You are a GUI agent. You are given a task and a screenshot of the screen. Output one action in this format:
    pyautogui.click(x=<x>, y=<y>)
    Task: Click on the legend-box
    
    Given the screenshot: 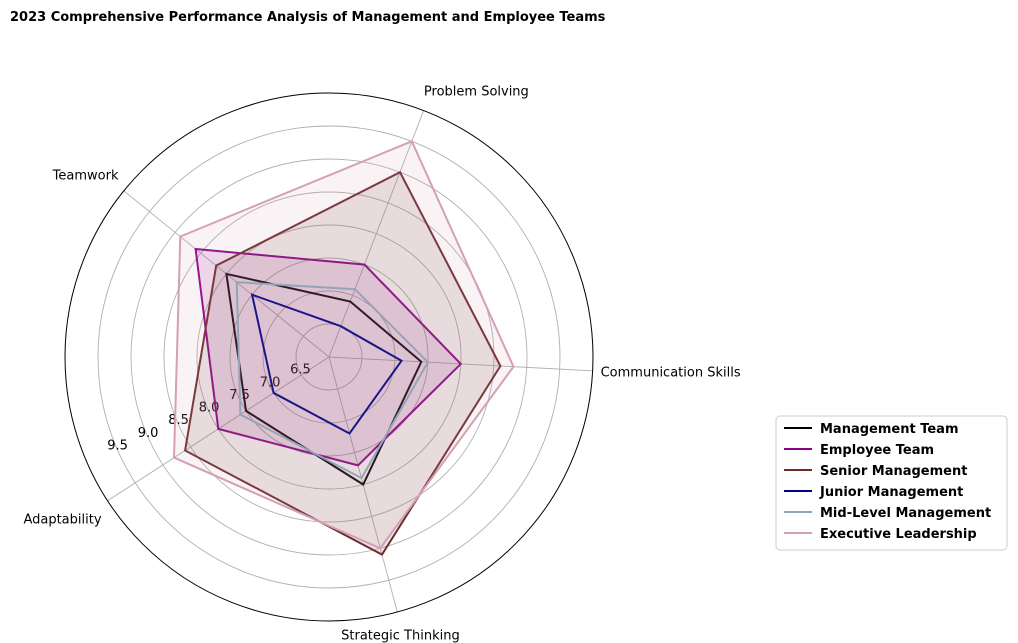 What is the action you would take?
    pyautogui.click(x=891, y=483)
    